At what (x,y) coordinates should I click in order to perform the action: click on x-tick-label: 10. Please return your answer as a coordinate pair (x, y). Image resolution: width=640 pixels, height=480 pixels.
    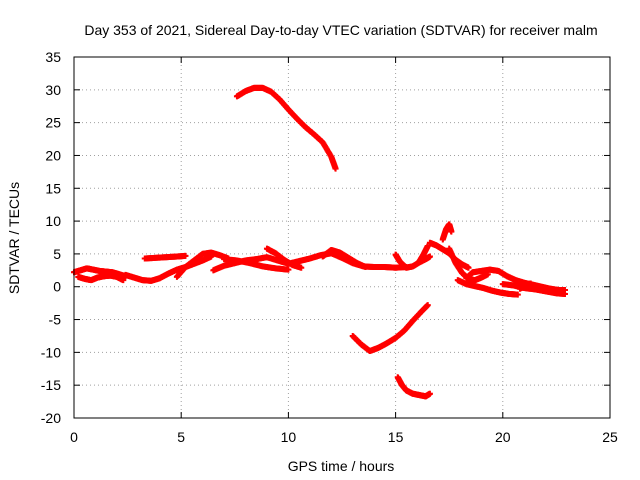
    Looking at the image, I should click on (289, 437).